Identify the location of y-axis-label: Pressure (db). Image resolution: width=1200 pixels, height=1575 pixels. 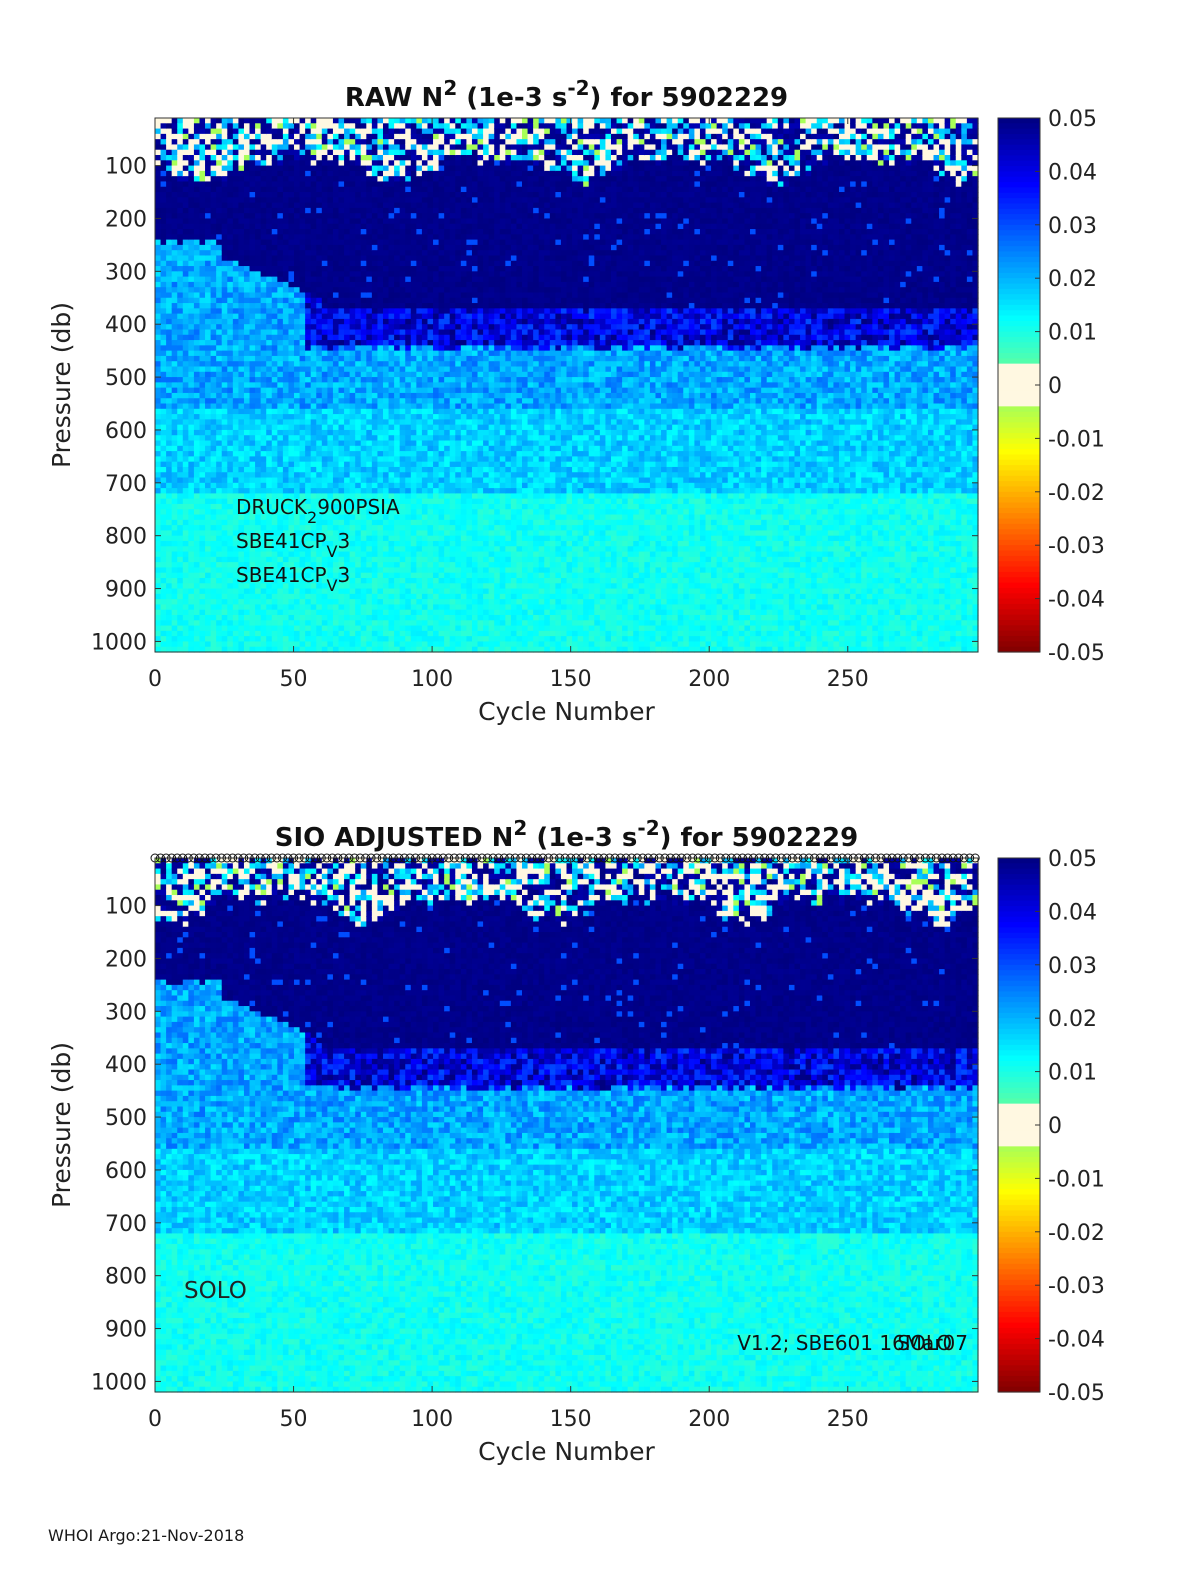
(61, 1125).